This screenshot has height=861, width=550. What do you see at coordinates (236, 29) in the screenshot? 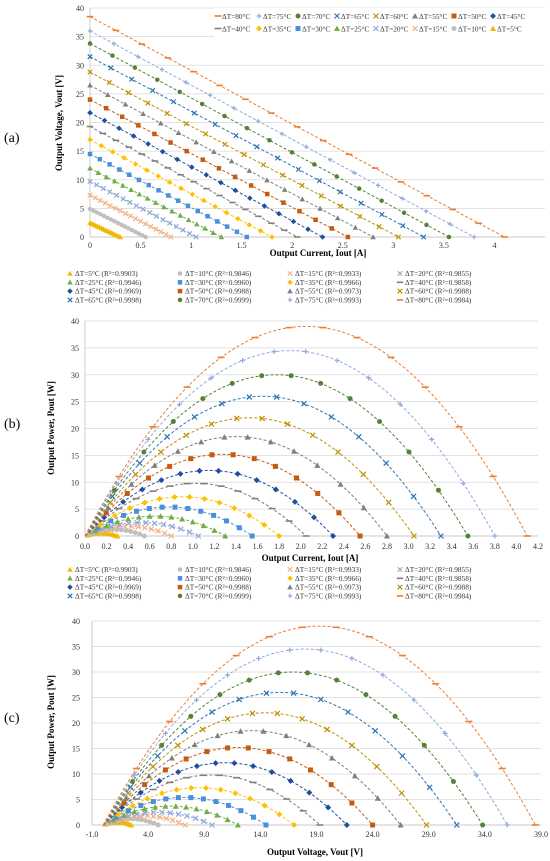
I see `legend-label: ΔT=40°C` at bounding box center [236, 29].